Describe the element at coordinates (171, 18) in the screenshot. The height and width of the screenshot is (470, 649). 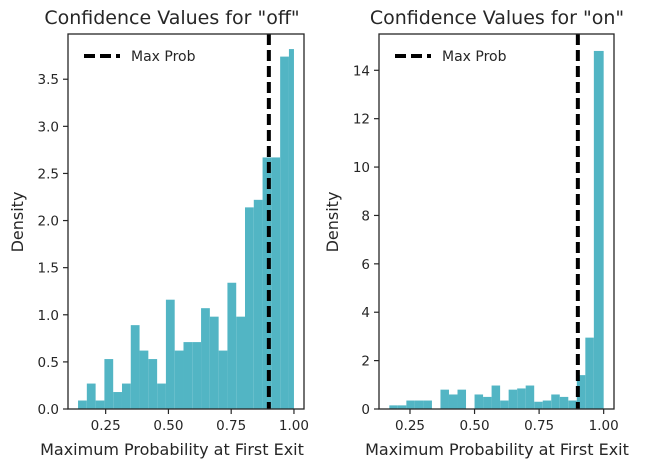
I see `chart-title: Confidence Values for "off"` at that location.